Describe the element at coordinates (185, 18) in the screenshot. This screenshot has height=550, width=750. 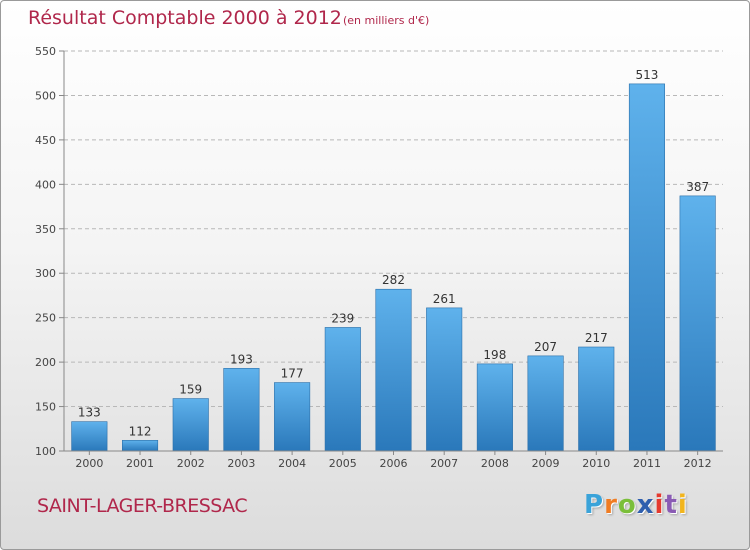
I see `chart-title: Résultat Comptable 2000 à 2012` at that location.